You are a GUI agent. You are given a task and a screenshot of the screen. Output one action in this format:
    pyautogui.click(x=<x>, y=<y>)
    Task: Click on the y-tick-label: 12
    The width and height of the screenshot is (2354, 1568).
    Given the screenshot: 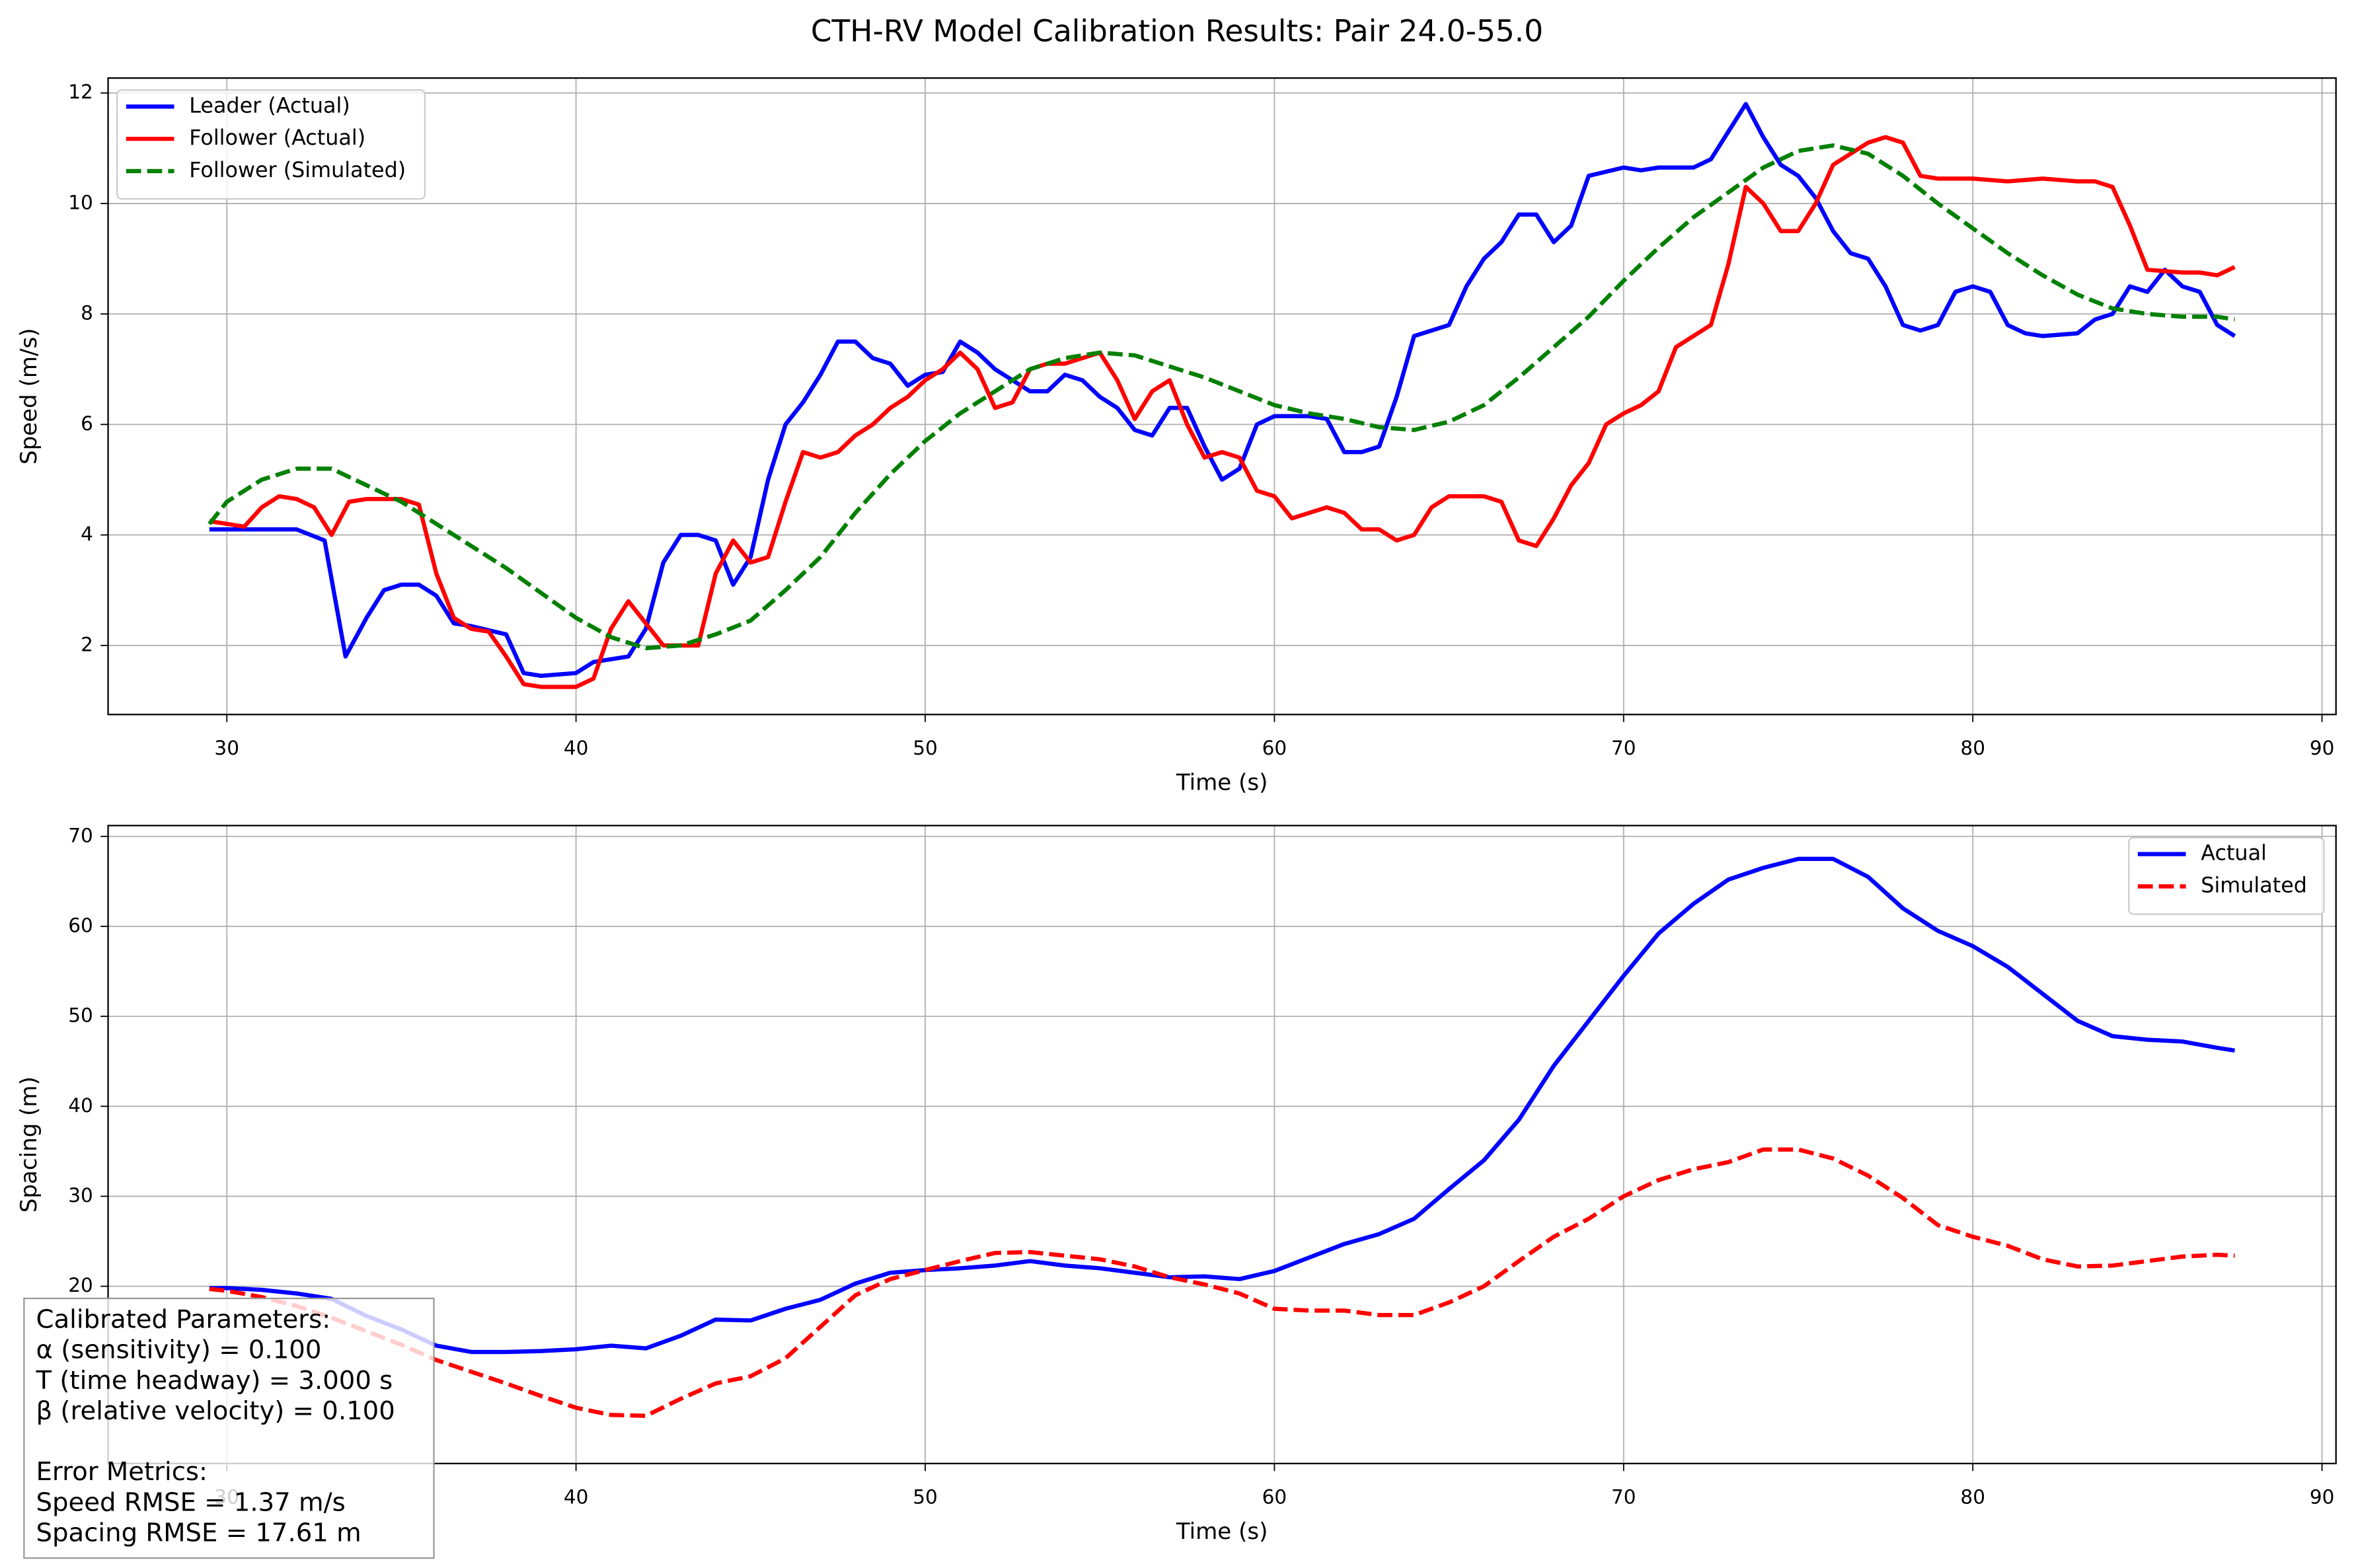 What is the action you would take?
    pyautogui.click(x=80, y=92)
    